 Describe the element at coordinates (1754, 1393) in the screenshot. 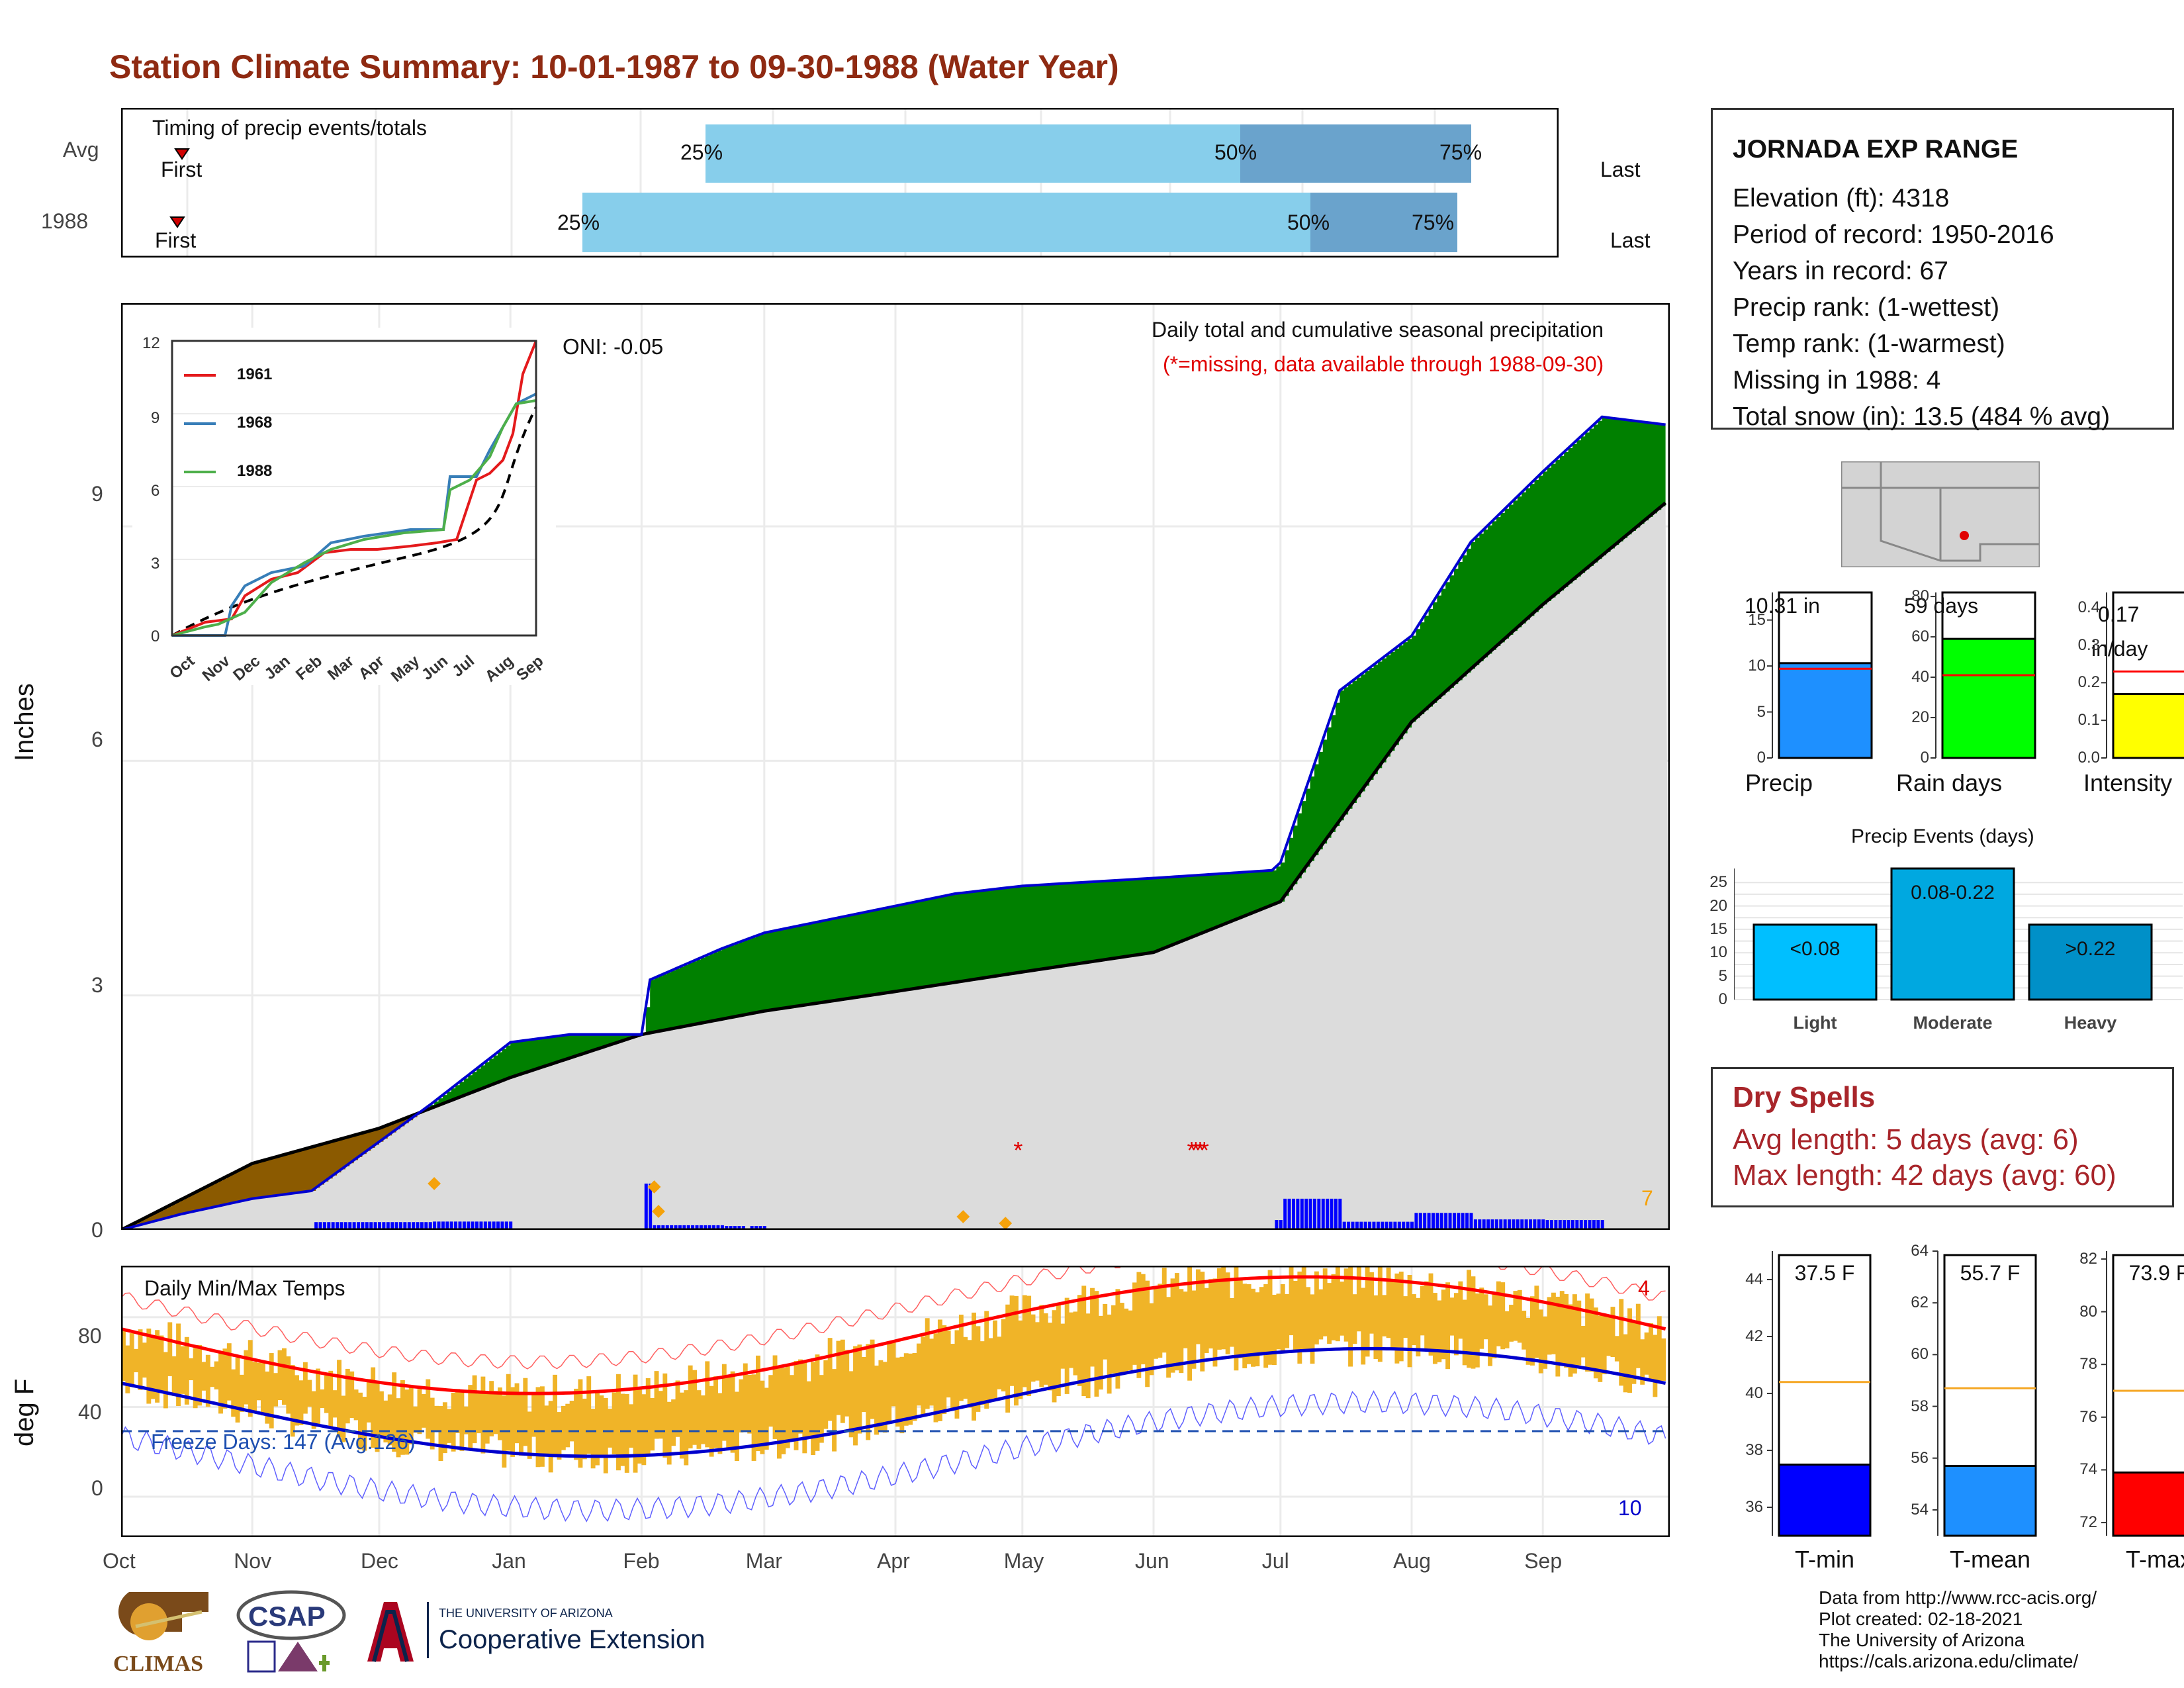

I see `temp-bar-ytick: 40` at that location.